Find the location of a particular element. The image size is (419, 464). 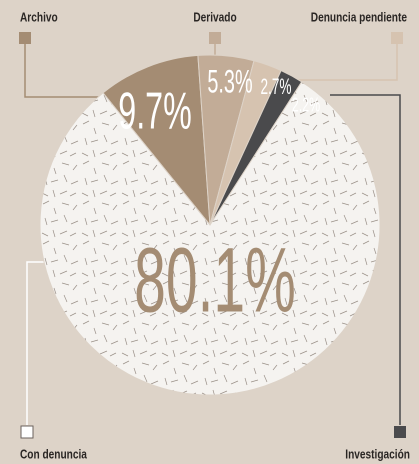

legend-label: Con denuncia is located at coordinates (53, 454).